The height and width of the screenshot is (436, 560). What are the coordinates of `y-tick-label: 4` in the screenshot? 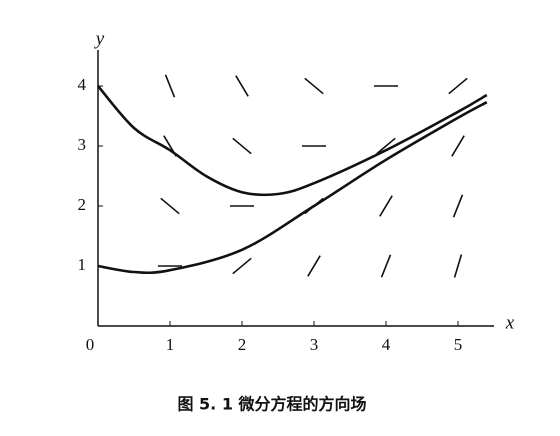 It's located at (82, 84).